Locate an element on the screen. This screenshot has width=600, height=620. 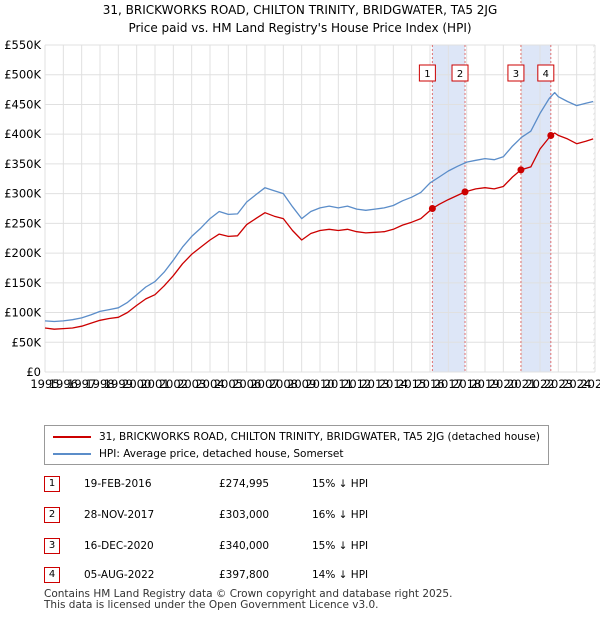
sale-date: 16-DEC-2020 is located at coordinates (119, 546).